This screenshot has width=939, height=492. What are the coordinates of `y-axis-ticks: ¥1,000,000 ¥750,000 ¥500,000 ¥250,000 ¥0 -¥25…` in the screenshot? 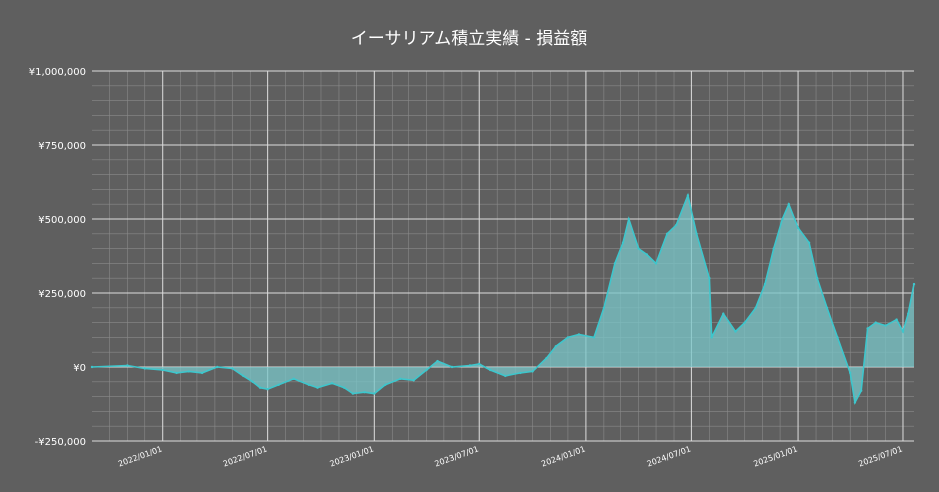 It's located at (57, 257).